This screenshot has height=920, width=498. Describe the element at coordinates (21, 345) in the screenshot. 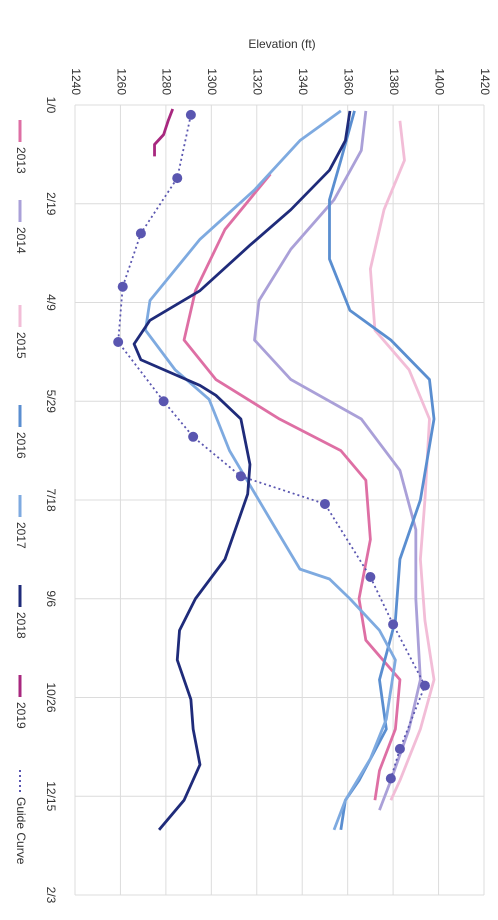

I see `legend-label: 2015` at that location.